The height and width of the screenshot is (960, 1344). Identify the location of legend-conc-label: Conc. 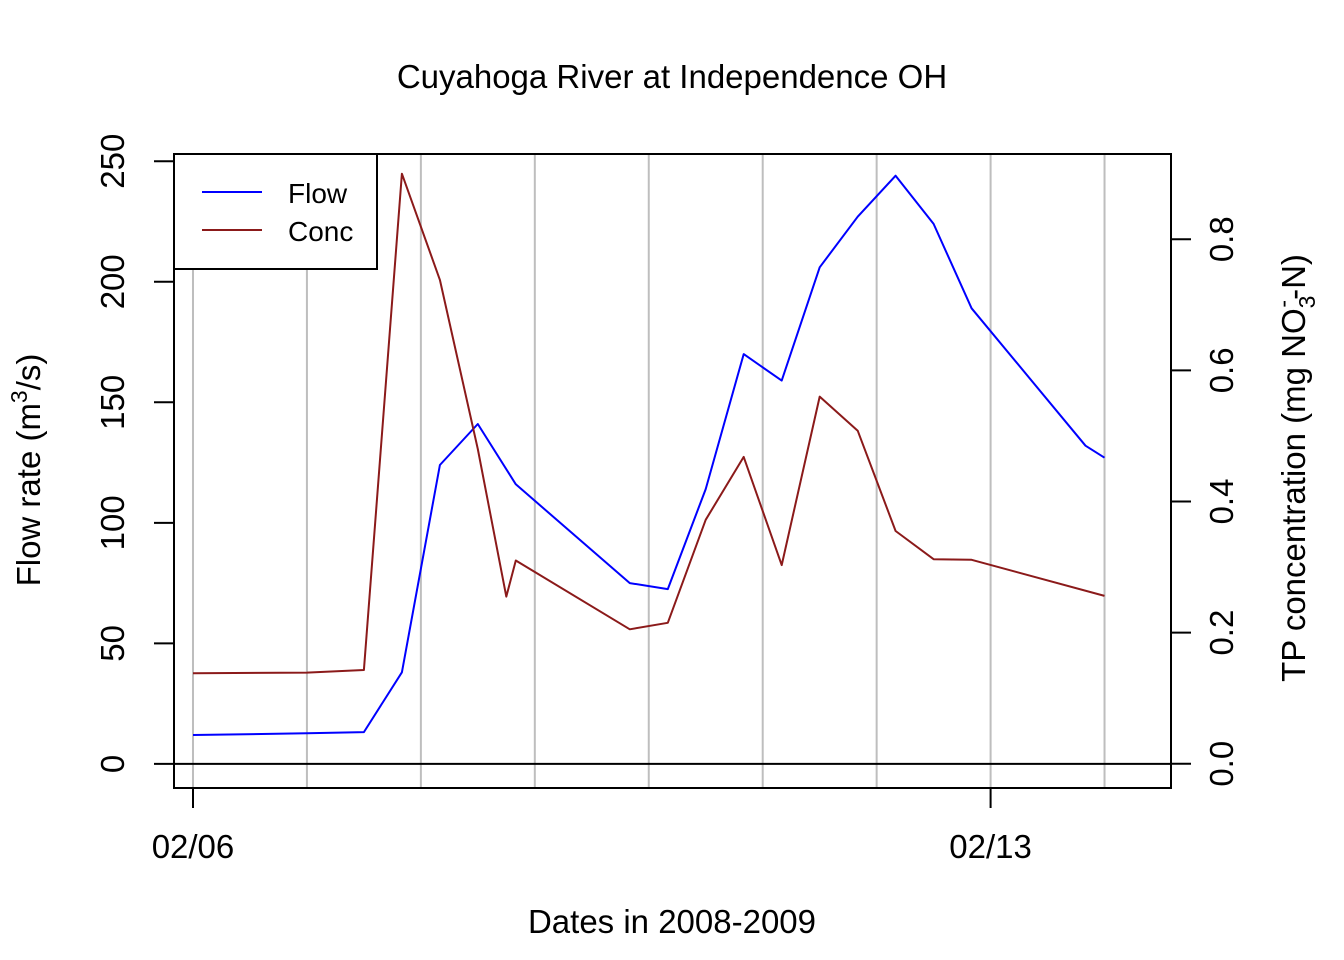
(320, 231).